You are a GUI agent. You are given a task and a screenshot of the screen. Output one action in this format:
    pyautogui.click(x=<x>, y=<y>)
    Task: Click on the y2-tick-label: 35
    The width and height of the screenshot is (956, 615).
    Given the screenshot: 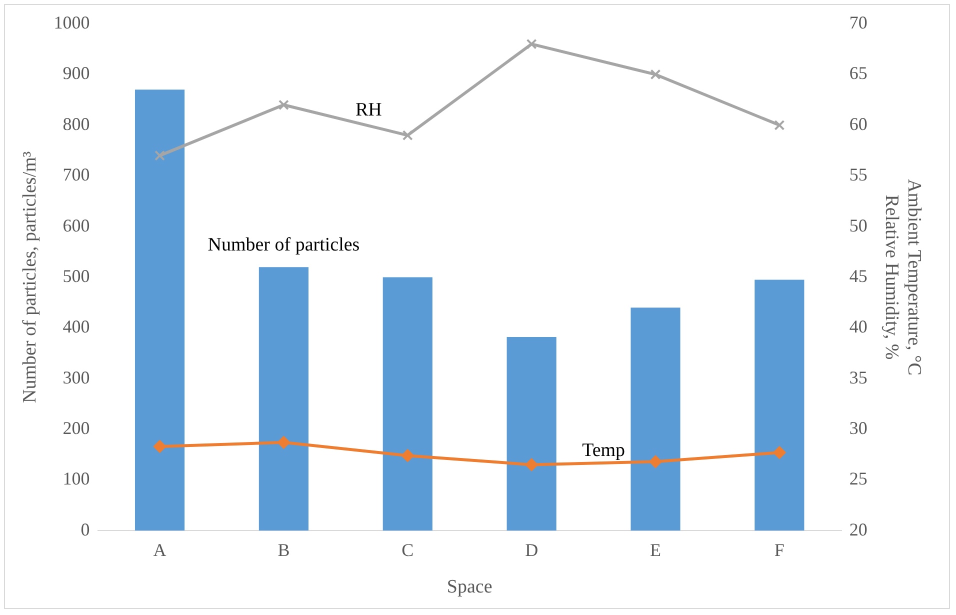 What is the action you would take?
    pyautogui.click(x=858, y=377)
    